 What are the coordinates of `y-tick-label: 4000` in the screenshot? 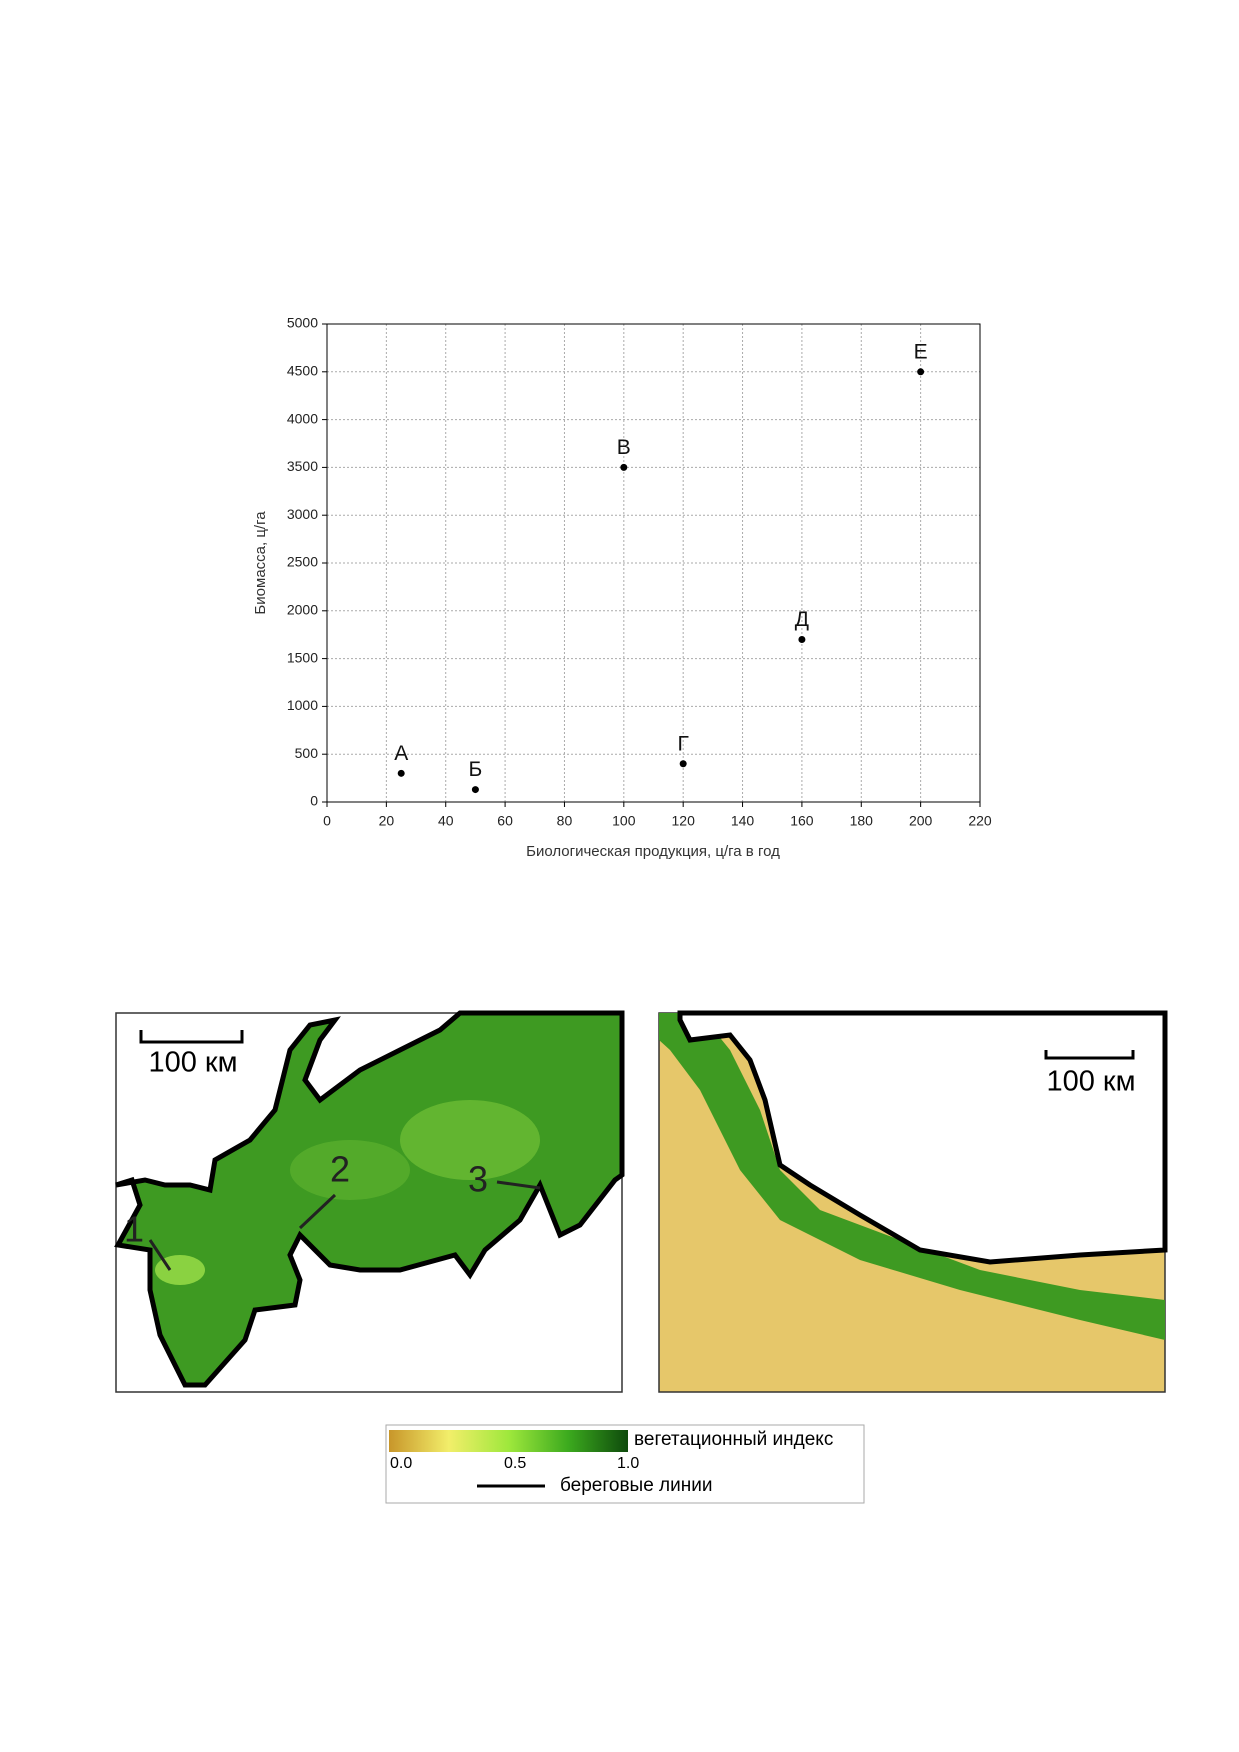 It's located at (302, 418).